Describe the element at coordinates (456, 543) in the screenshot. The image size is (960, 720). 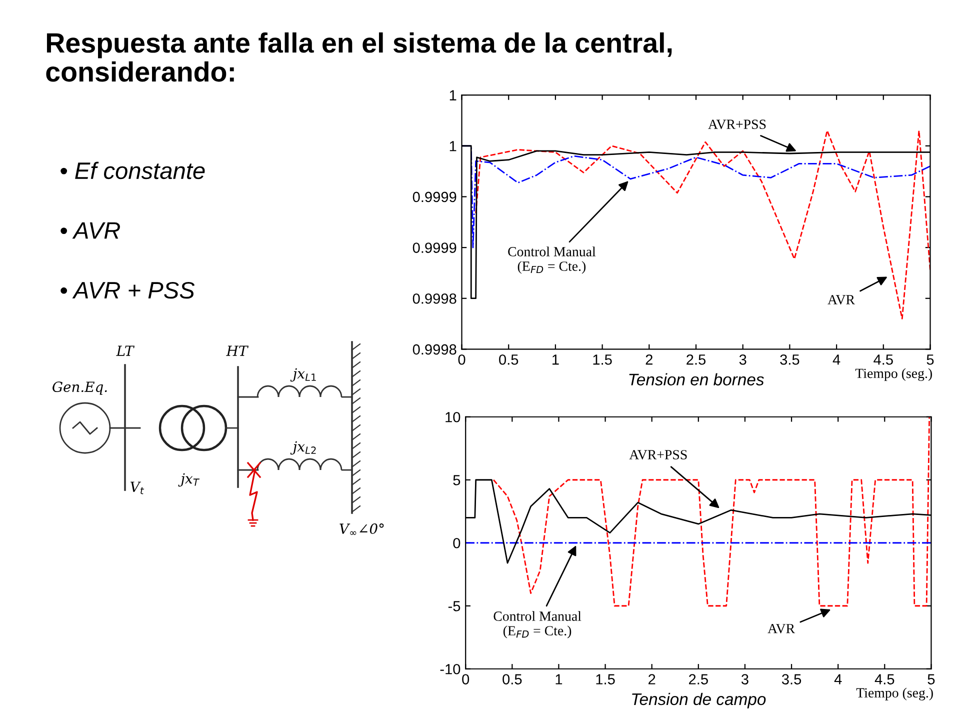
I see `y-tick-label: 0` at that location.